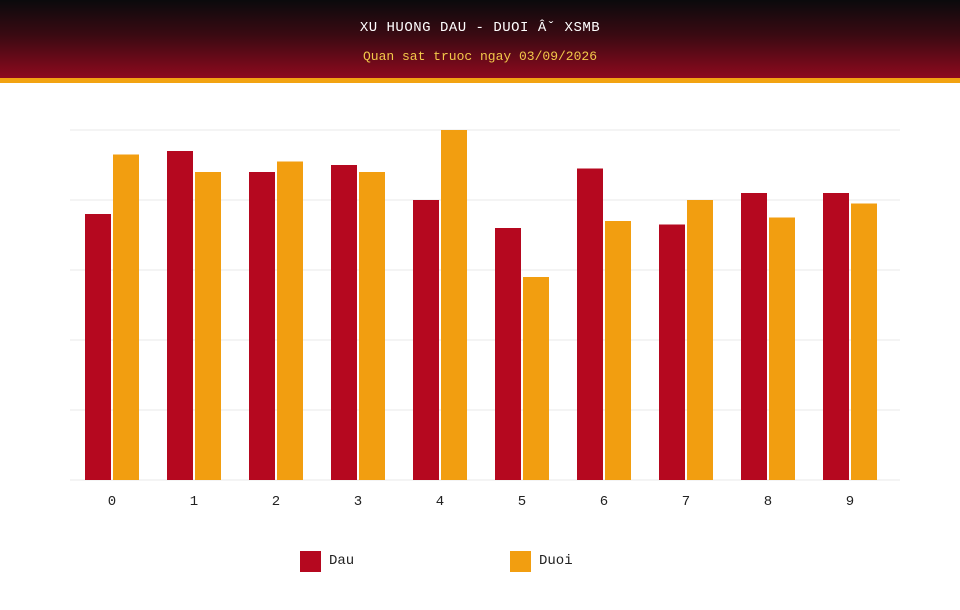 The height and width of the screenshot is (610, 960). I want to click on legend-item-duoi: Duoi, so click(541, 561).